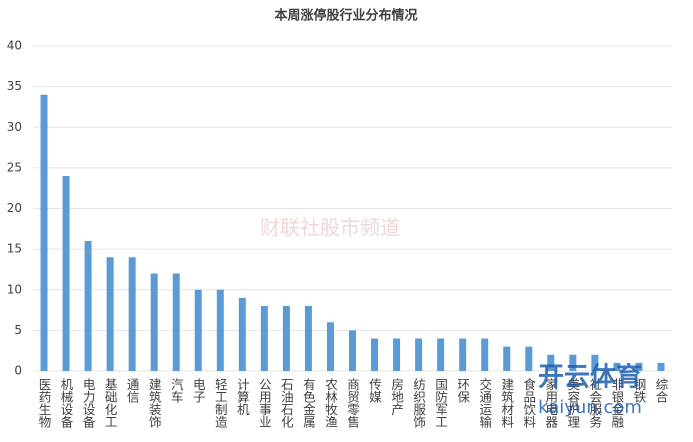  I want to click on x-tick-label: 钢铁, so click(638, 390).